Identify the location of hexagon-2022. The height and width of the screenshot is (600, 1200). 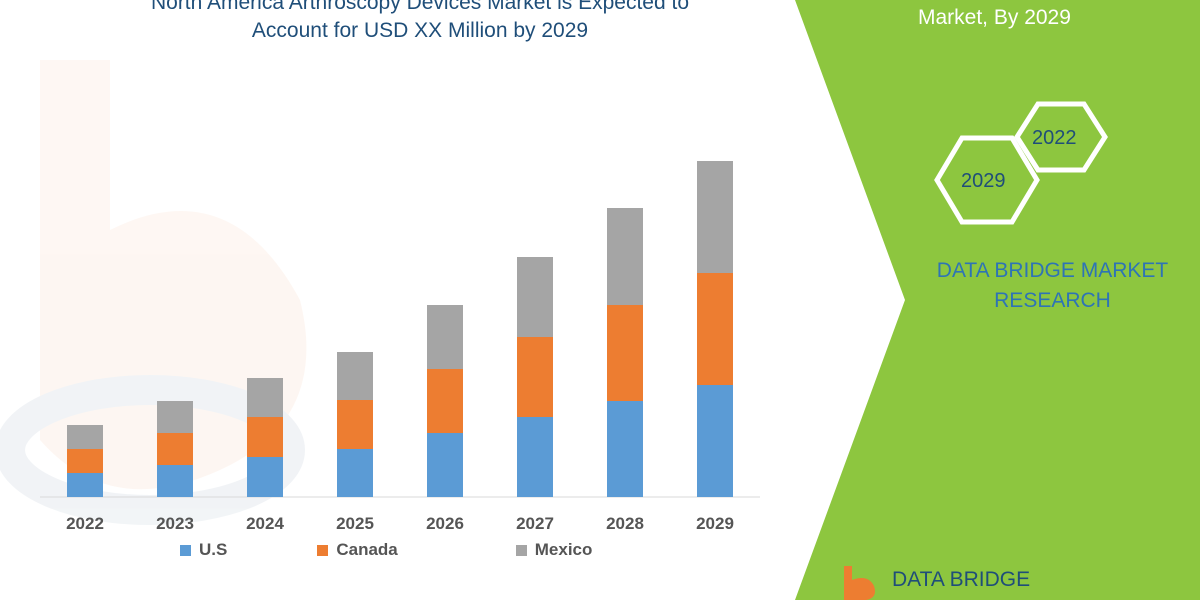
(1061, 137).